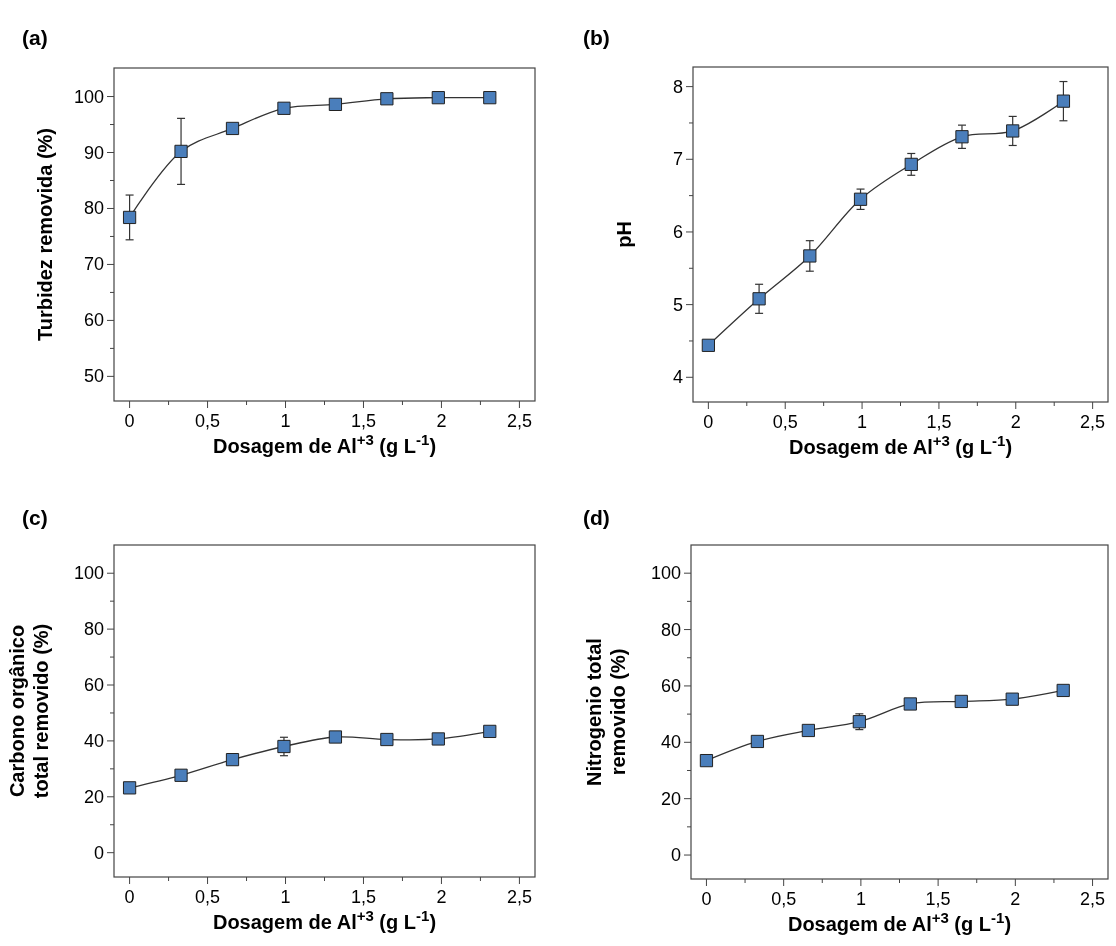 This screenshot has width=1116, height=946. I want to click on y-tick-label: 50, so click(93, 376).